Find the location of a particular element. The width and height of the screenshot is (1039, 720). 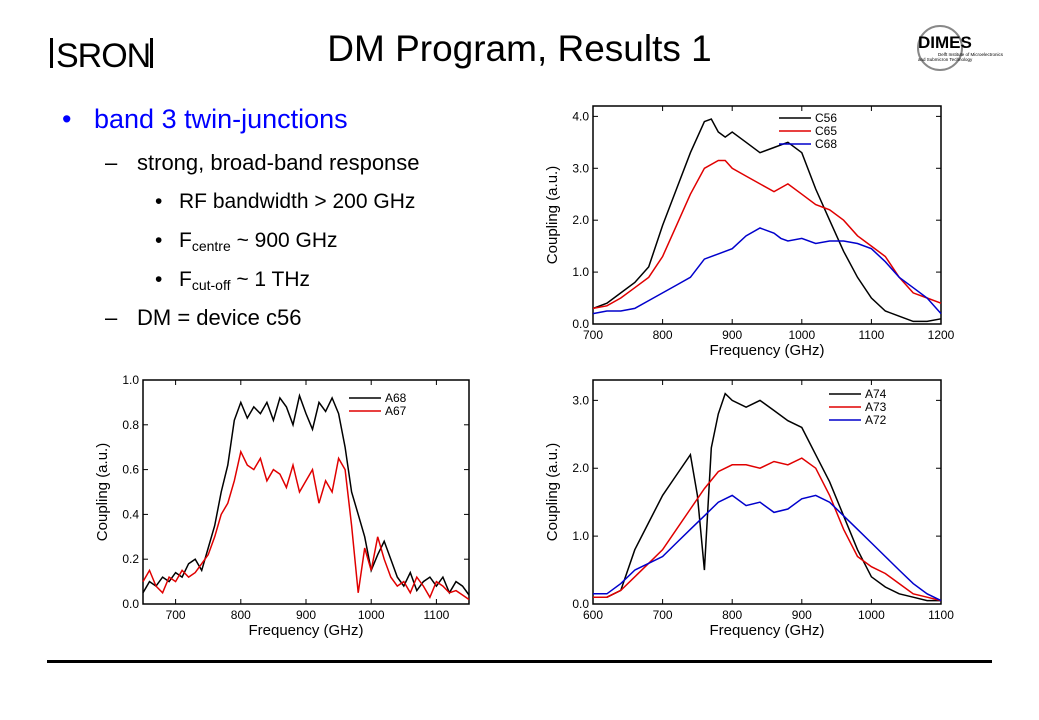

logo-circle is located at coordinates (940, 48).